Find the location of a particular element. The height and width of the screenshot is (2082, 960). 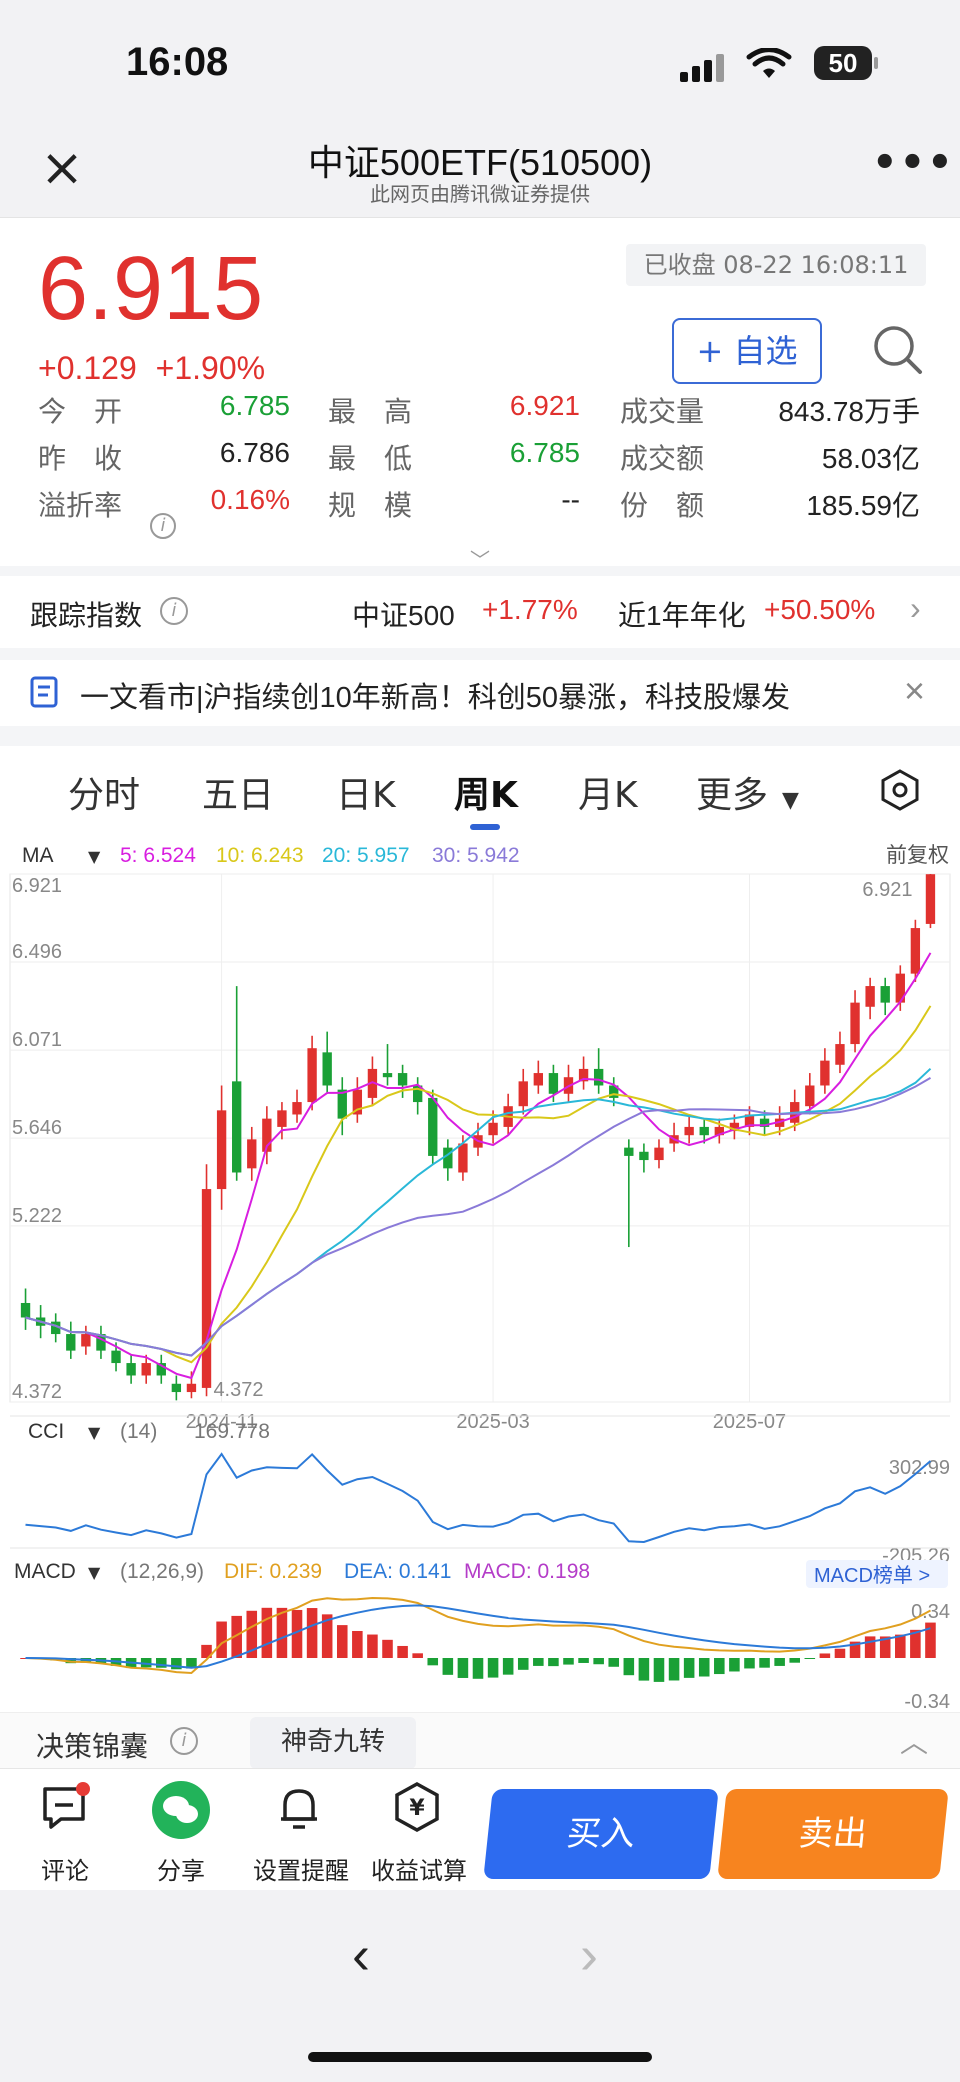

y-tick-label: 5.222 is located at coordinates (37, 1216).